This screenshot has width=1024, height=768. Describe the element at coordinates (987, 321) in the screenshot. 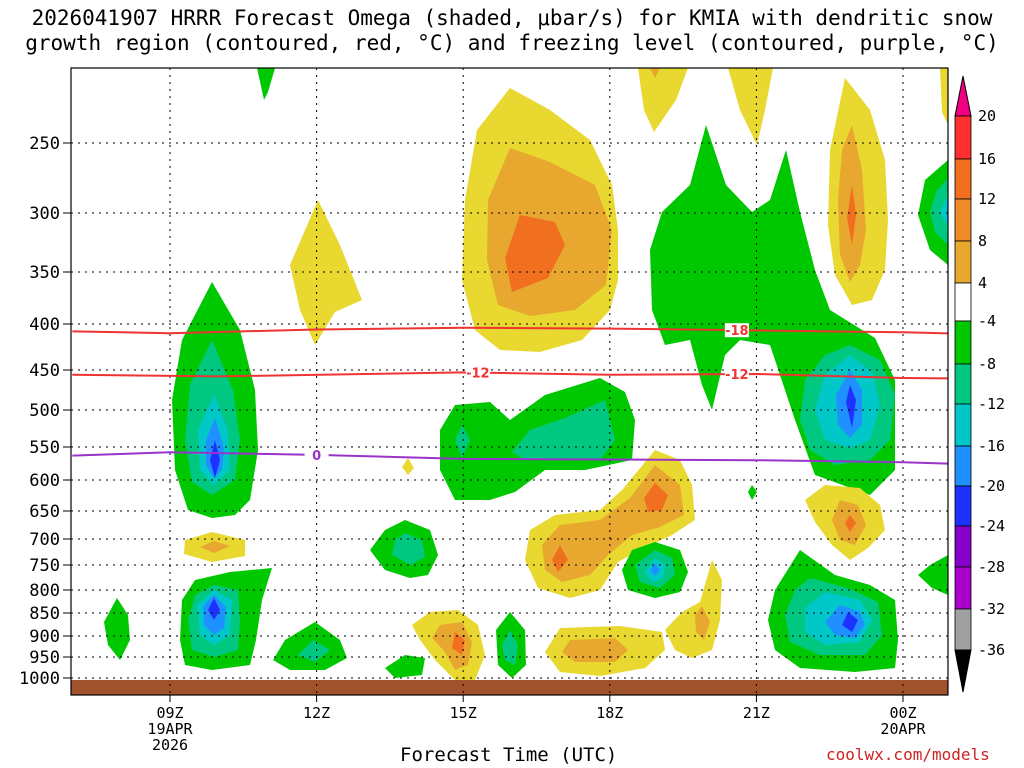

I see `colorbar-label: -4` at that location.